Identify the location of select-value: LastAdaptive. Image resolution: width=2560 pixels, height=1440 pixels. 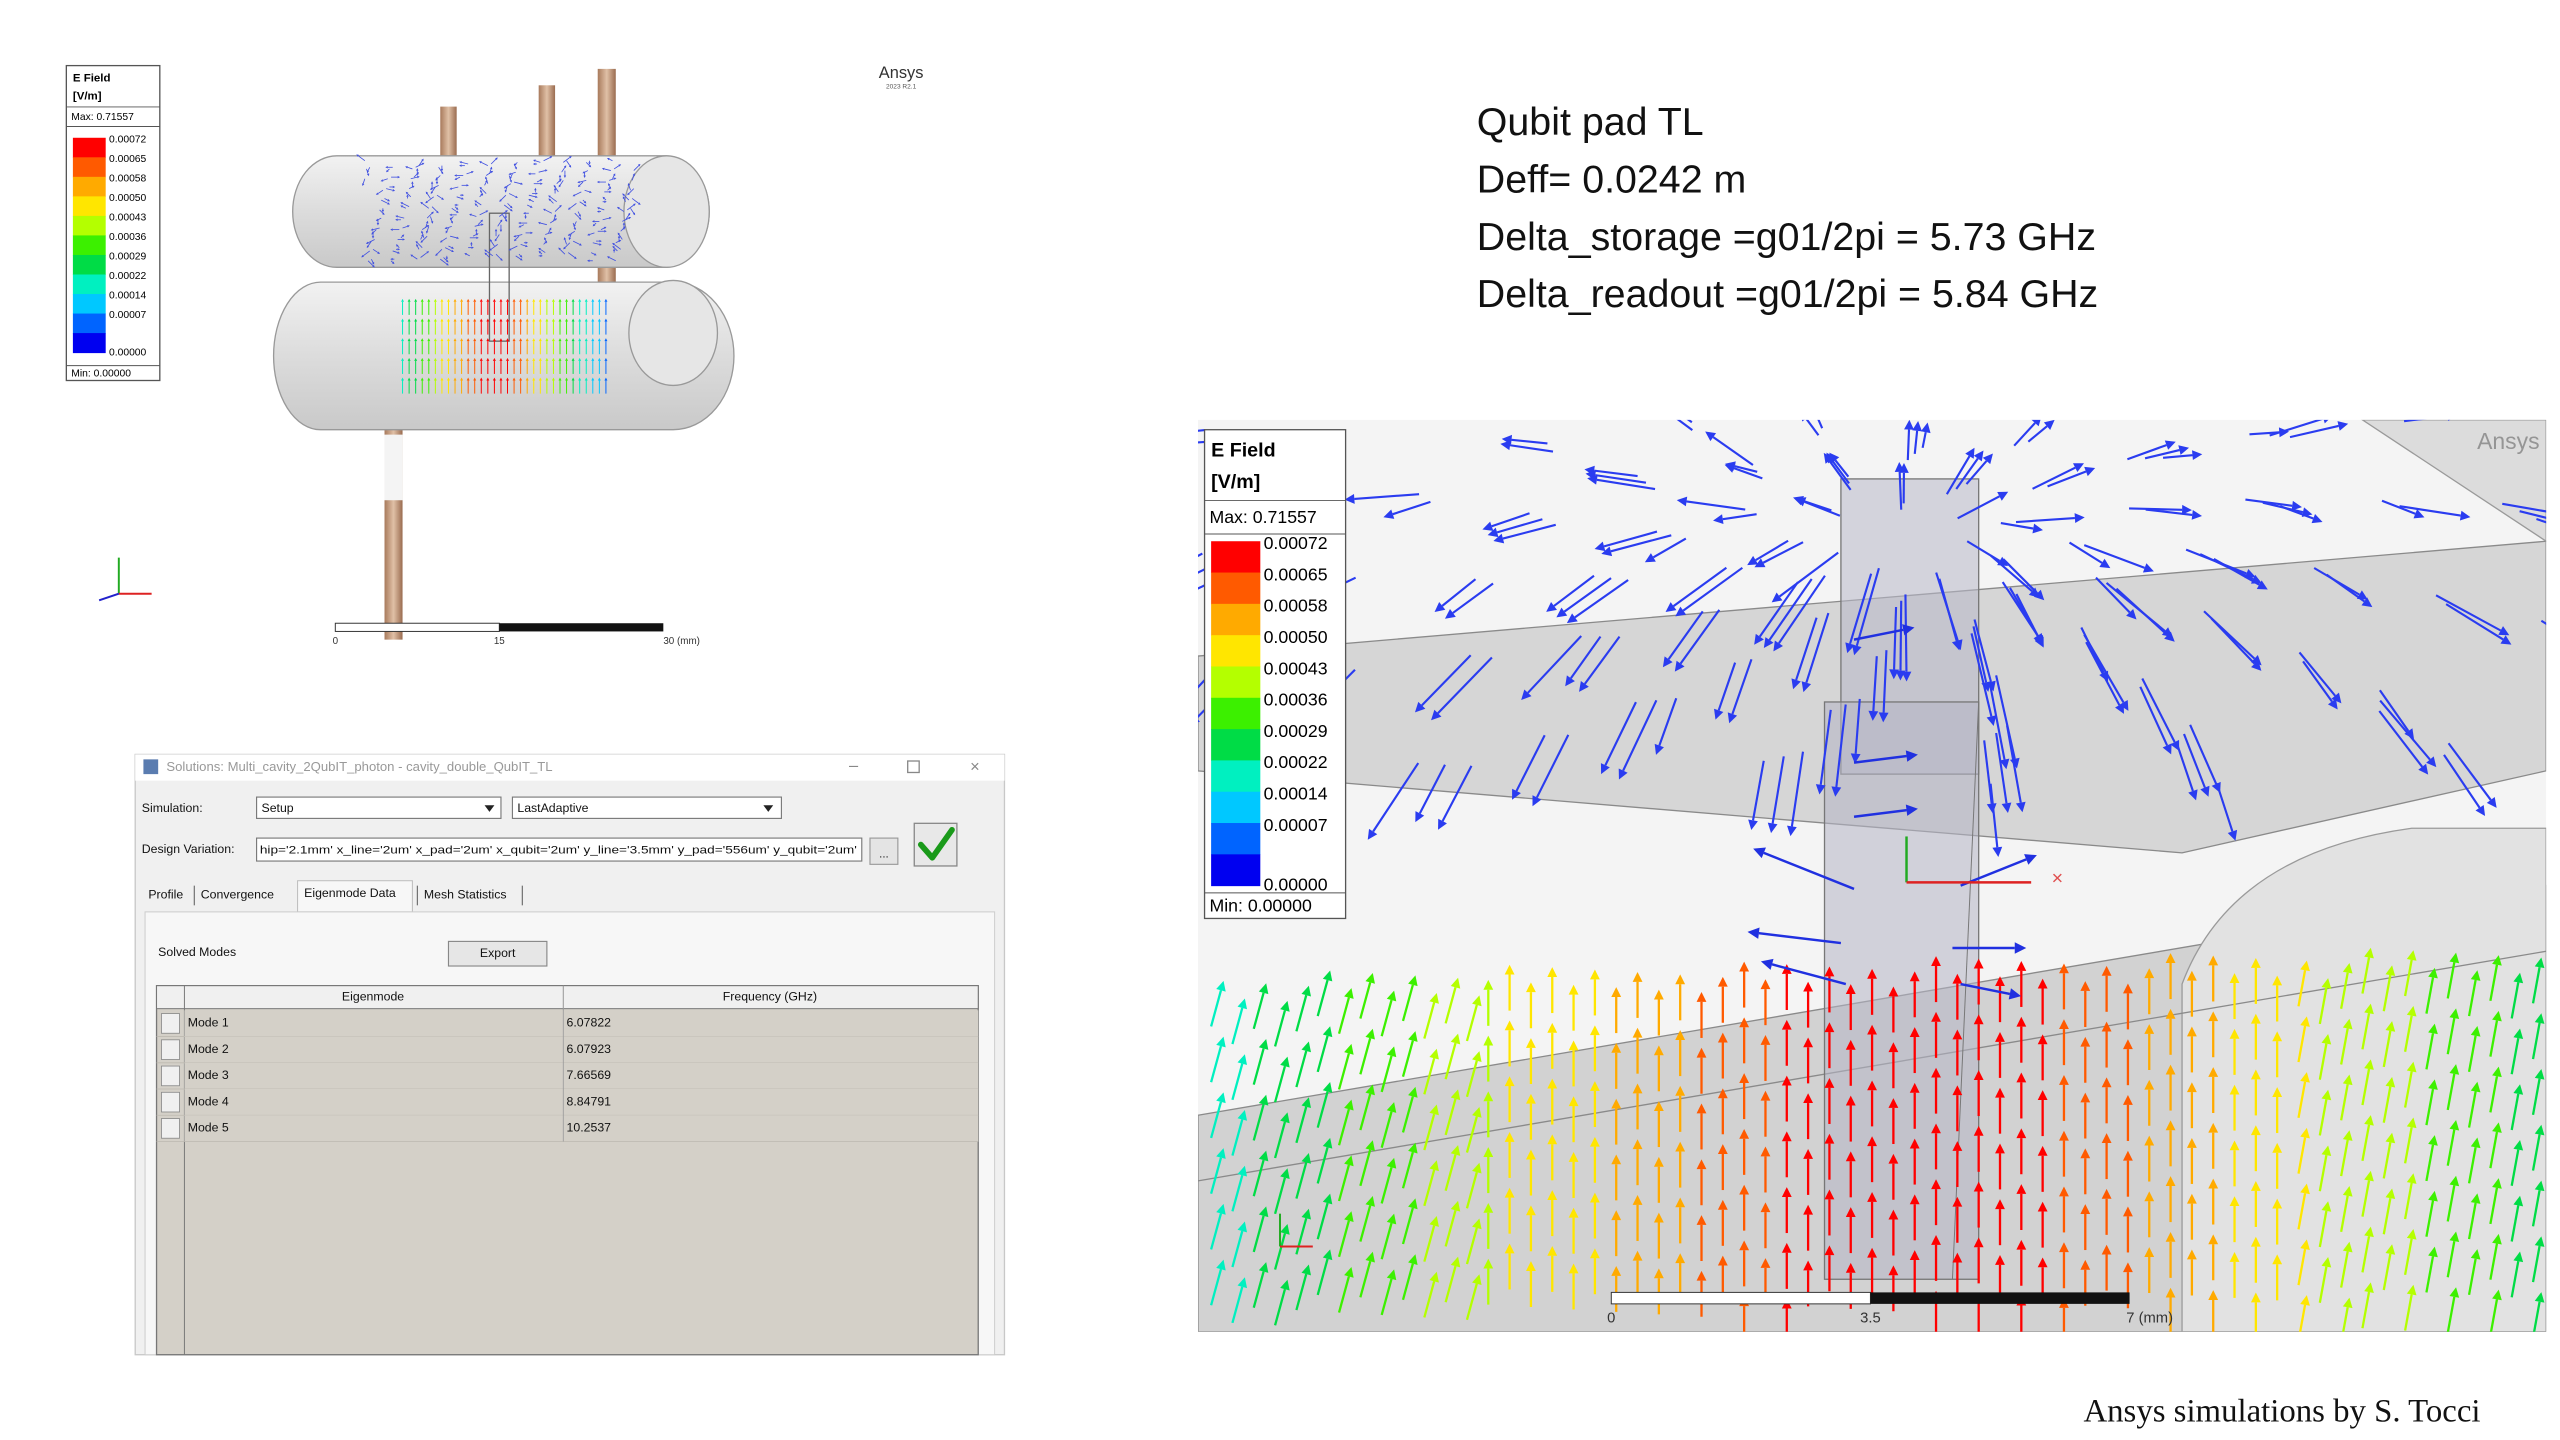
(552, 808).